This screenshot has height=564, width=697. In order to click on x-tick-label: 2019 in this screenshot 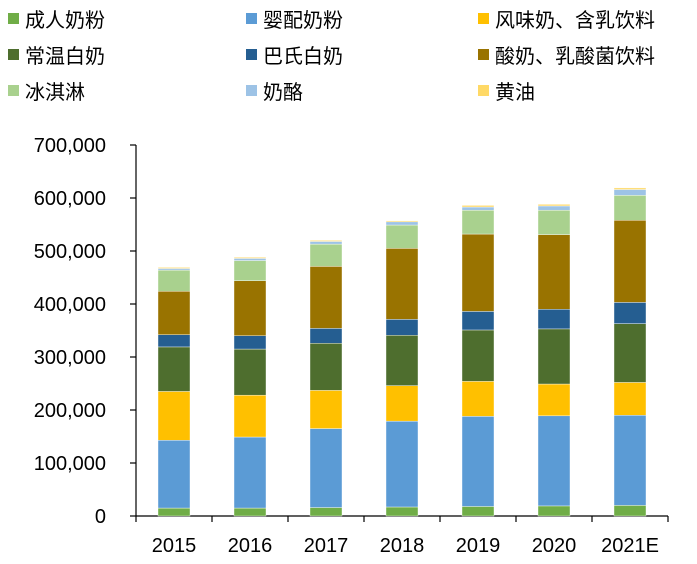, I will do `click(478, 546)`.